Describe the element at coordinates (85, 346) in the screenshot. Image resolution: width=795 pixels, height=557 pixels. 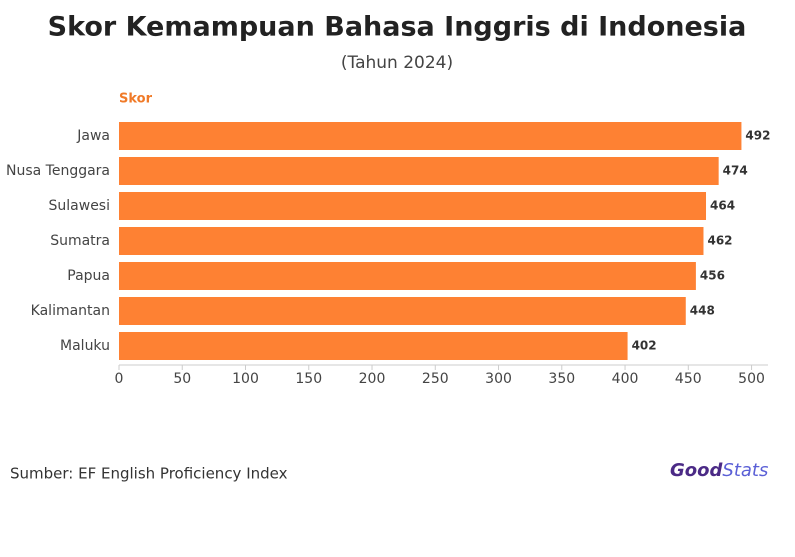
I see `y-tick-label: Maluku` at that location.